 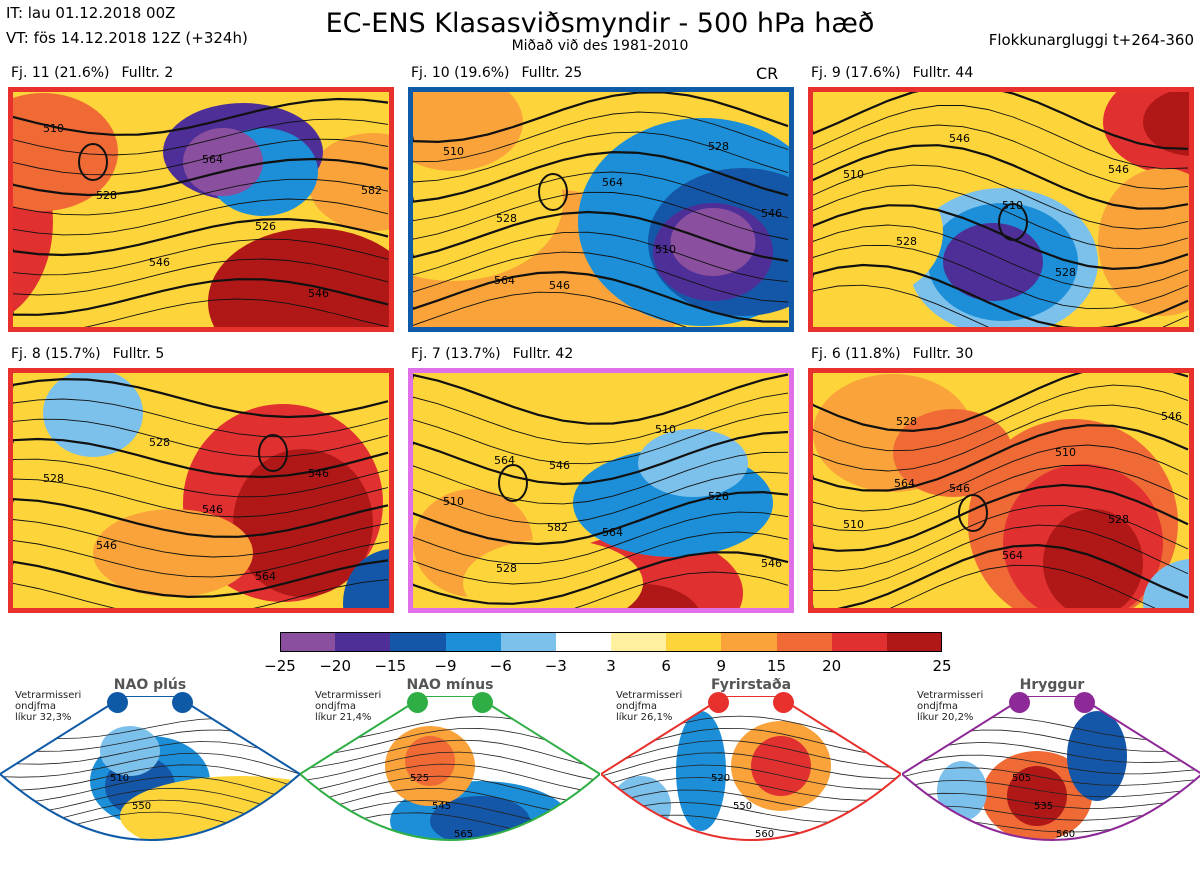 I want to click on cluster-id: Fj. 8 (15.7%), so click(x=56, y=354).